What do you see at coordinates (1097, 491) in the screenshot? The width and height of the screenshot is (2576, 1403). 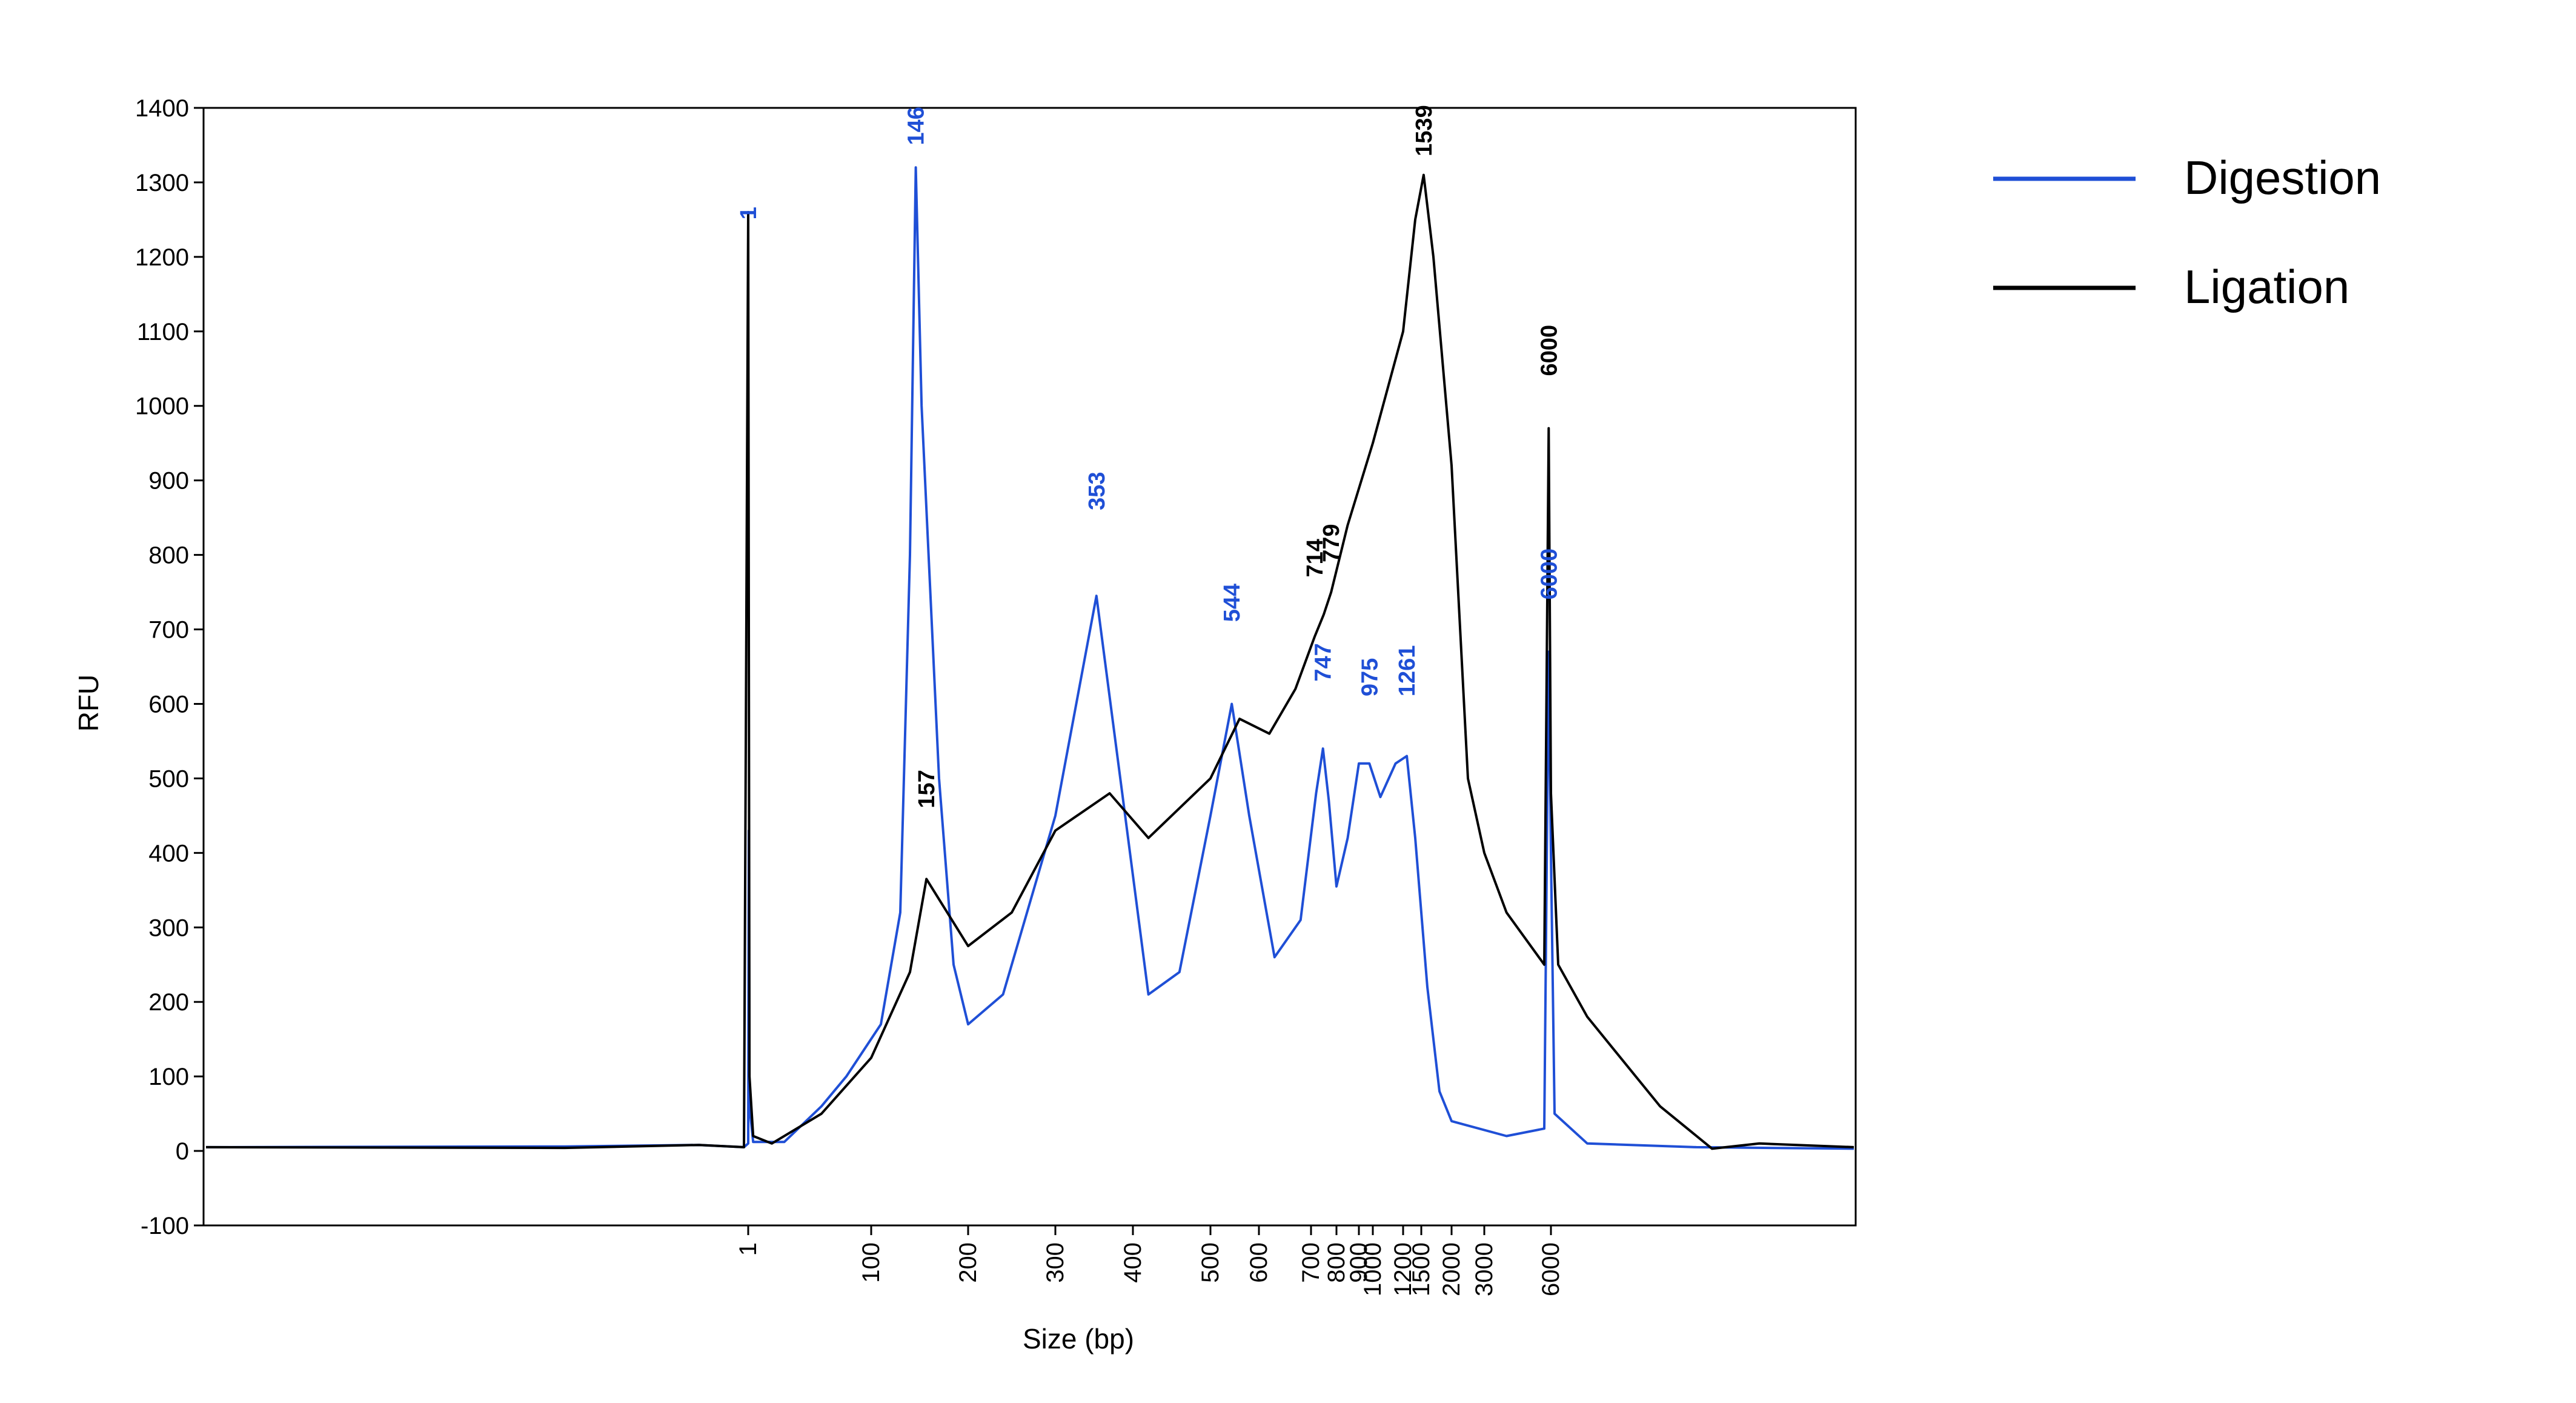 I see `peak-label: 353` at bounding box center [1097, 491].